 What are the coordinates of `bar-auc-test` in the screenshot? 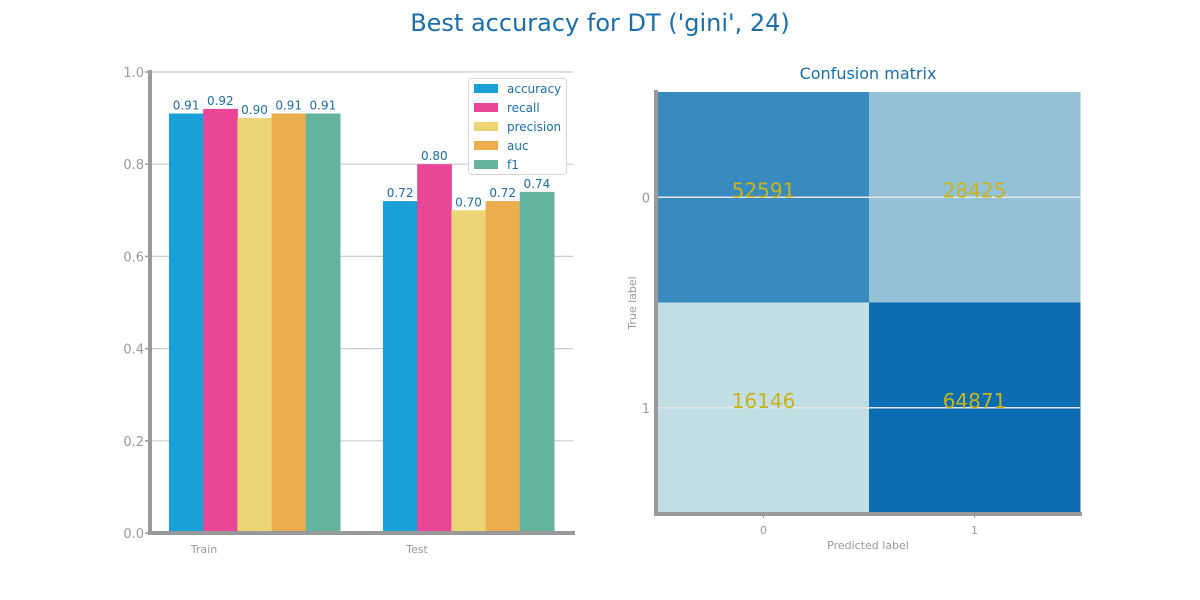 It's located at (503, 367).